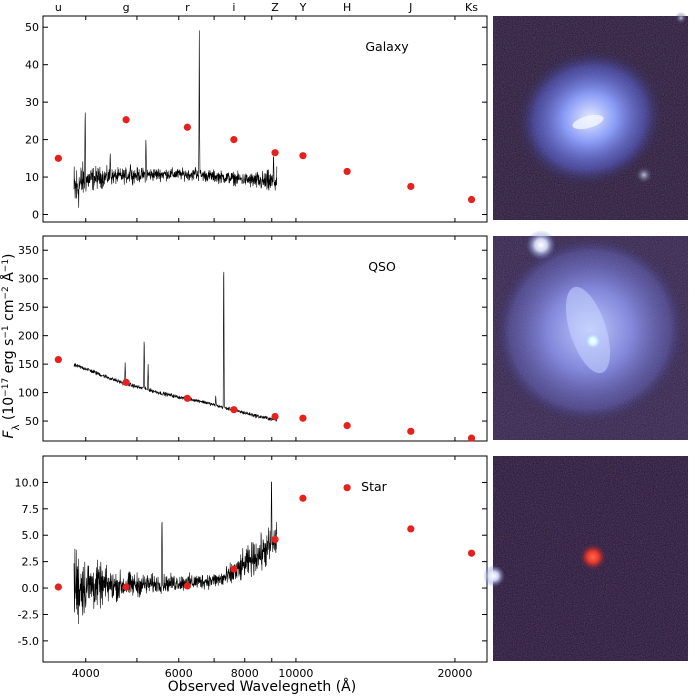 Image resolution: width=700 pixels, height=697 pixels. What do you see at coordinates (187, 7) in the screenshot?
I see `band-label-r: r` at bounding box center [187, 7].